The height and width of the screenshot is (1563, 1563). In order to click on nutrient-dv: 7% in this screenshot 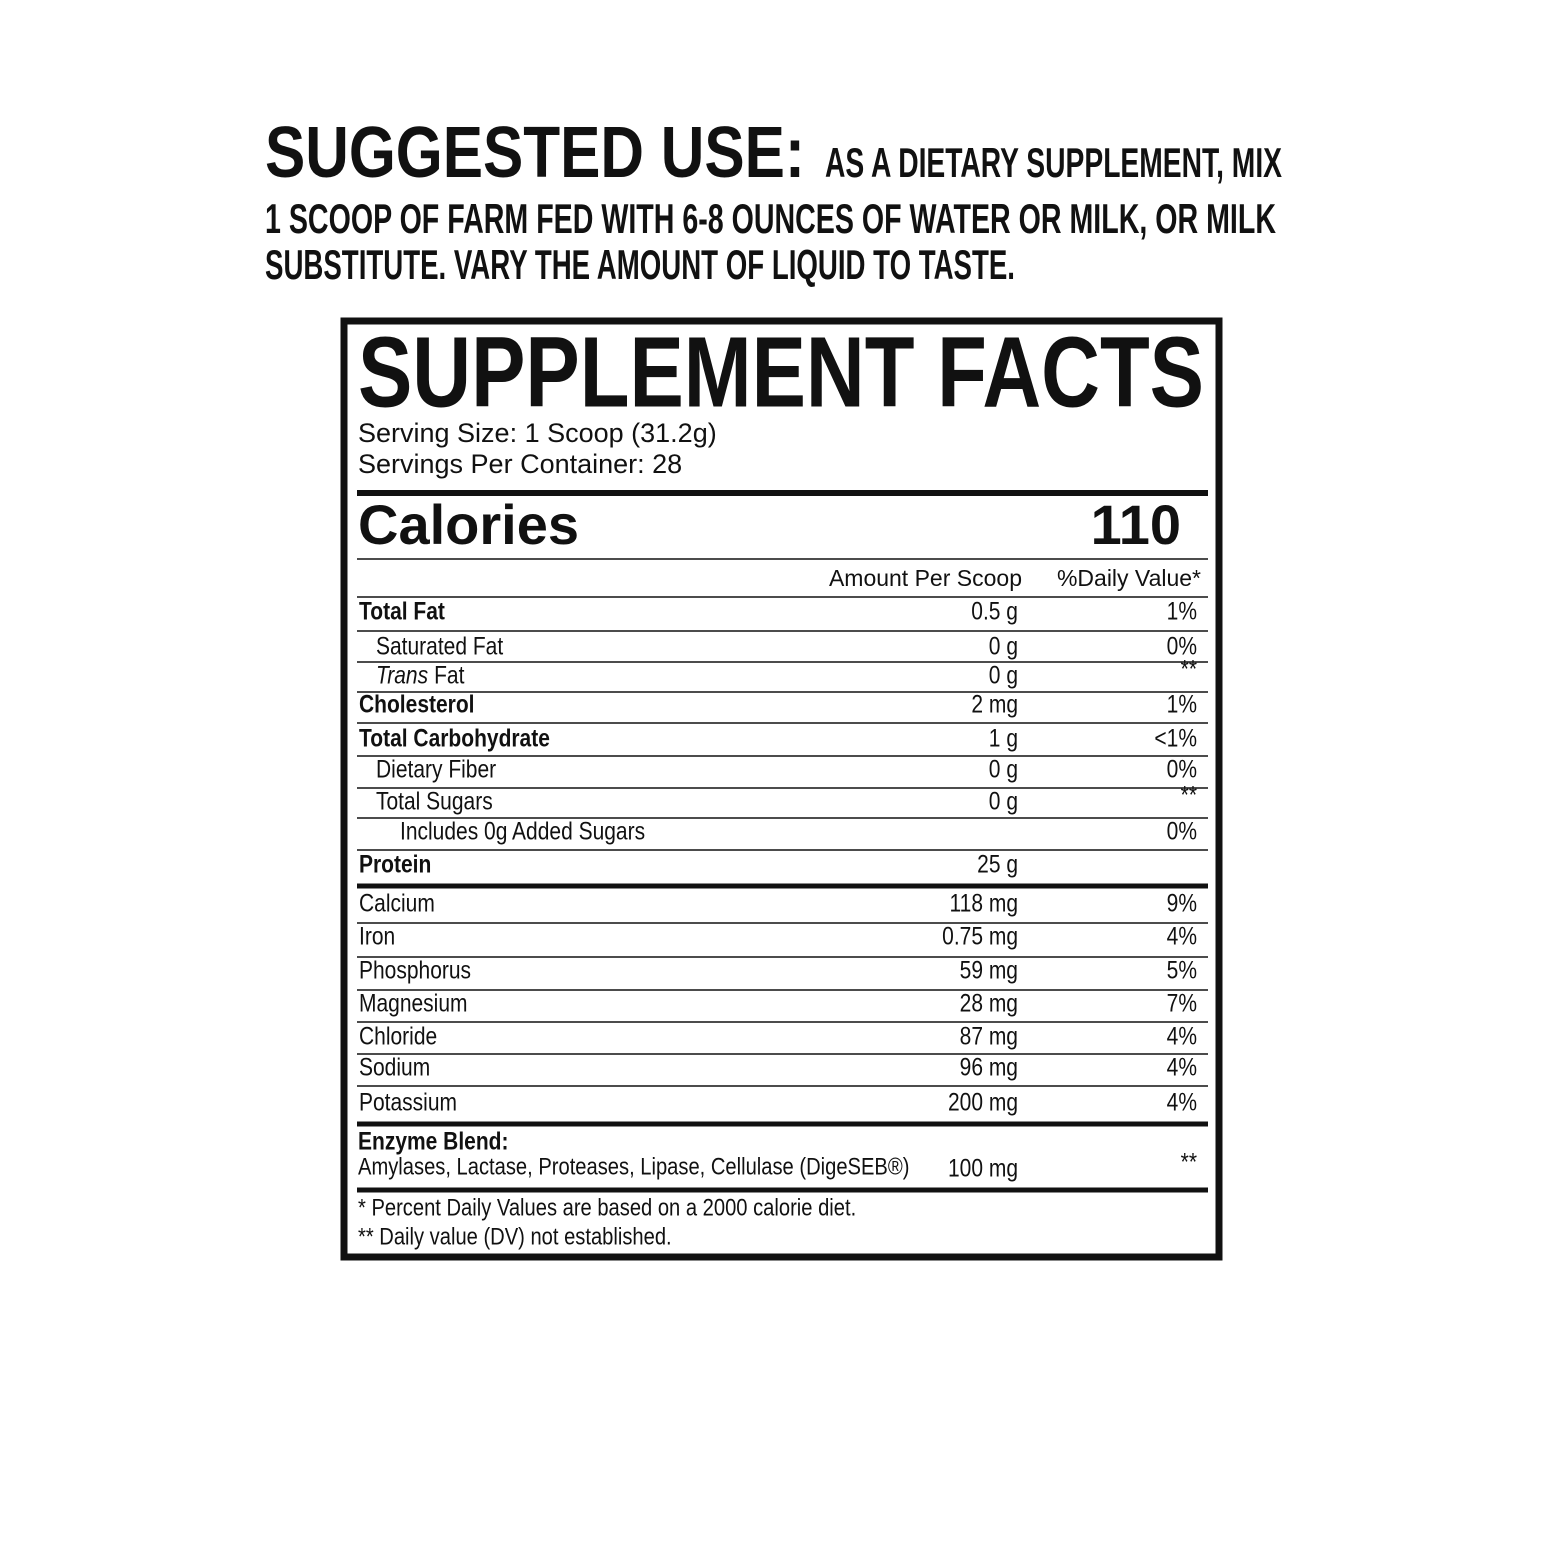, I will do `click(1182, 1003)`.